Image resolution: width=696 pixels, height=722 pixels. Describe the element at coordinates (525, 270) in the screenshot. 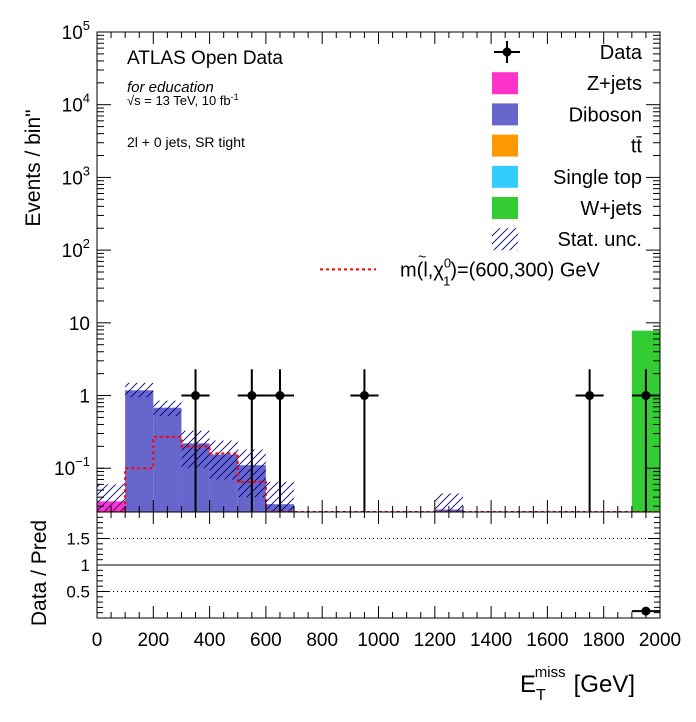

I see `signal-label-suffix: )=(600,300) GeV` at that location.